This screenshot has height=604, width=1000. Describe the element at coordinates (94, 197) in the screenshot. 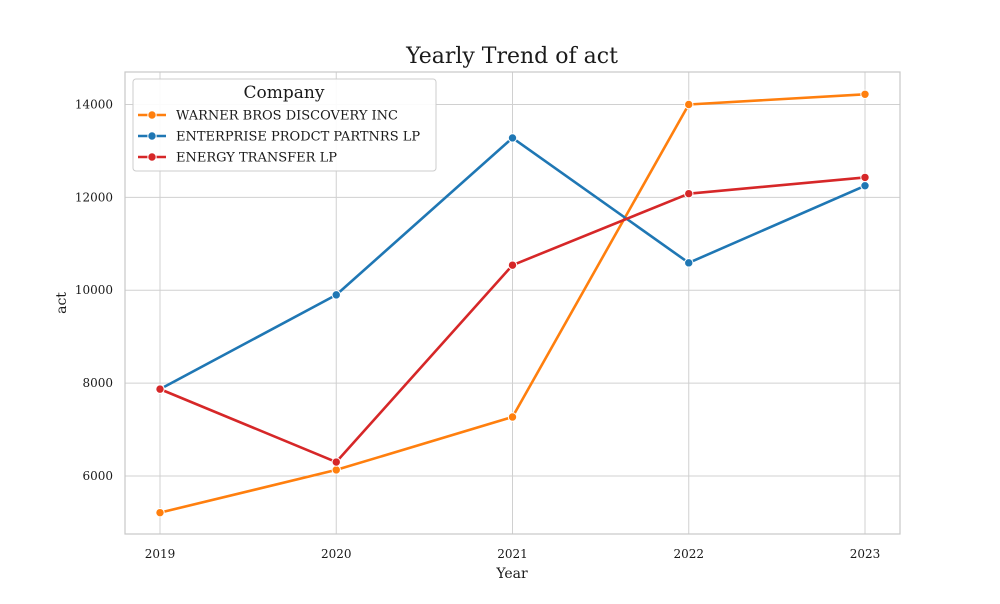

I see `y-tick-label: 12000` at that location.